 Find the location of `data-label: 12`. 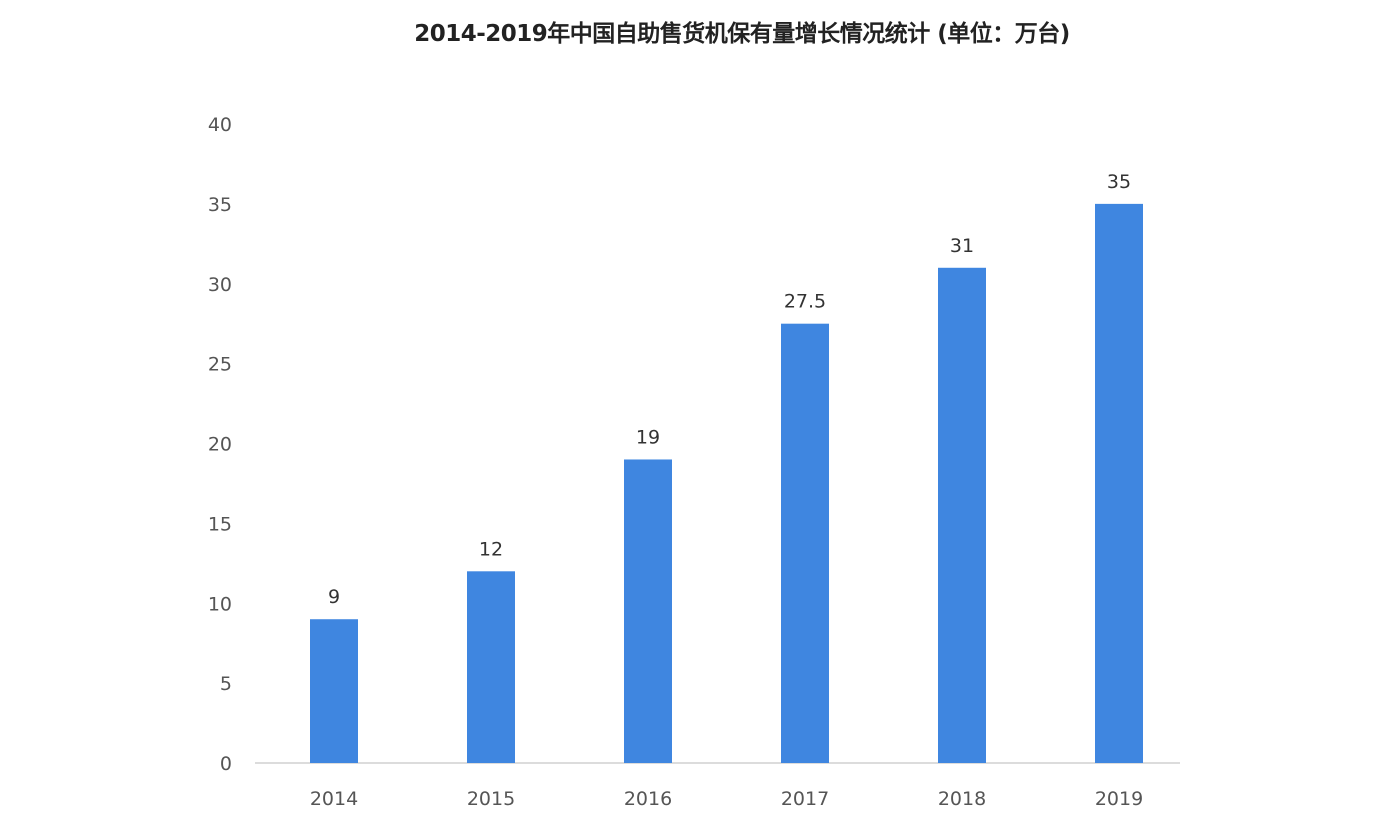

data-label: 12 is located at coordinates (491, 549).